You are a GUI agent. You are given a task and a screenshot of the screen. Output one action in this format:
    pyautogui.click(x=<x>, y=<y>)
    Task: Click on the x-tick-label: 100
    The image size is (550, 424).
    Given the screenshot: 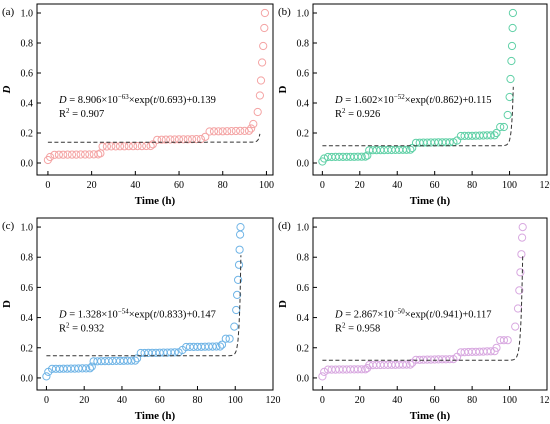 What is the action you would take?
    pyautogui.click(x=235, y=400)
    